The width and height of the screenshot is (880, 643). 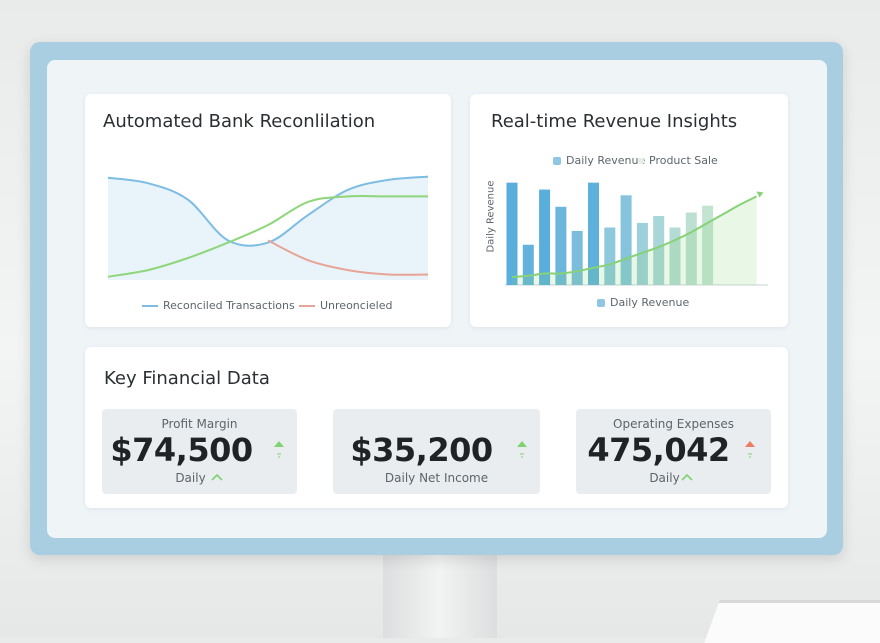 What do you see at coordinates (650, 302) in the screenshot?
I see `chart-caption: Daily Revenue` at bounding box center [650, 302].